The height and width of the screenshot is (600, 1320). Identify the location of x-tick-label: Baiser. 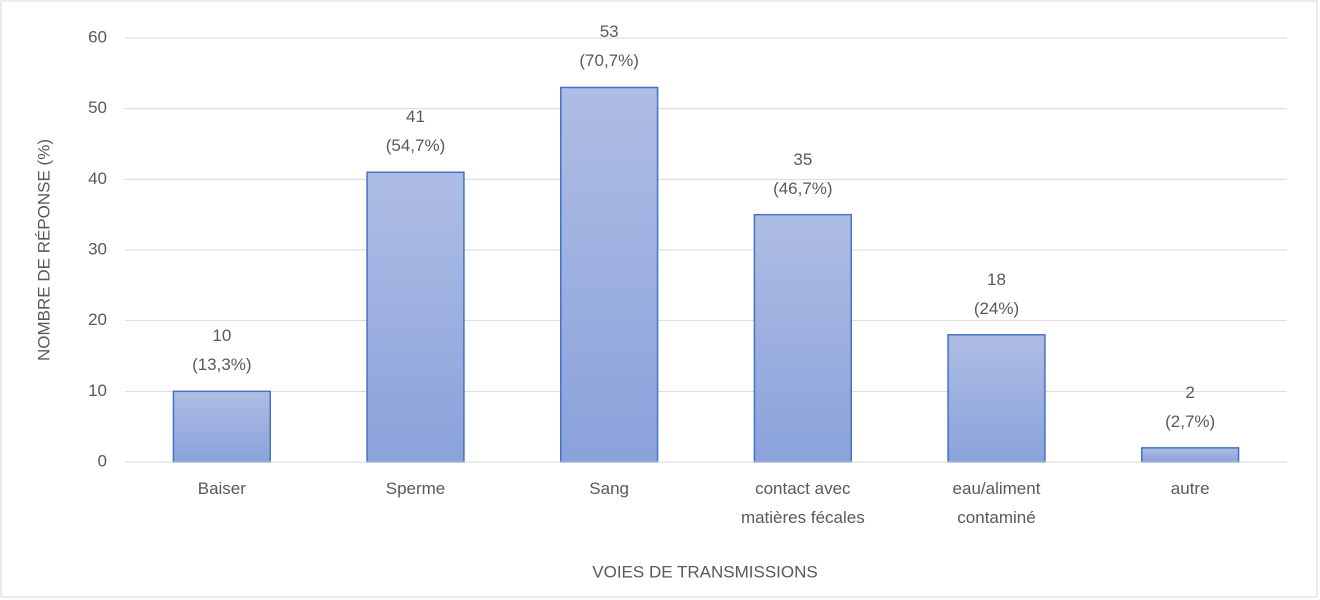
(221, 488).